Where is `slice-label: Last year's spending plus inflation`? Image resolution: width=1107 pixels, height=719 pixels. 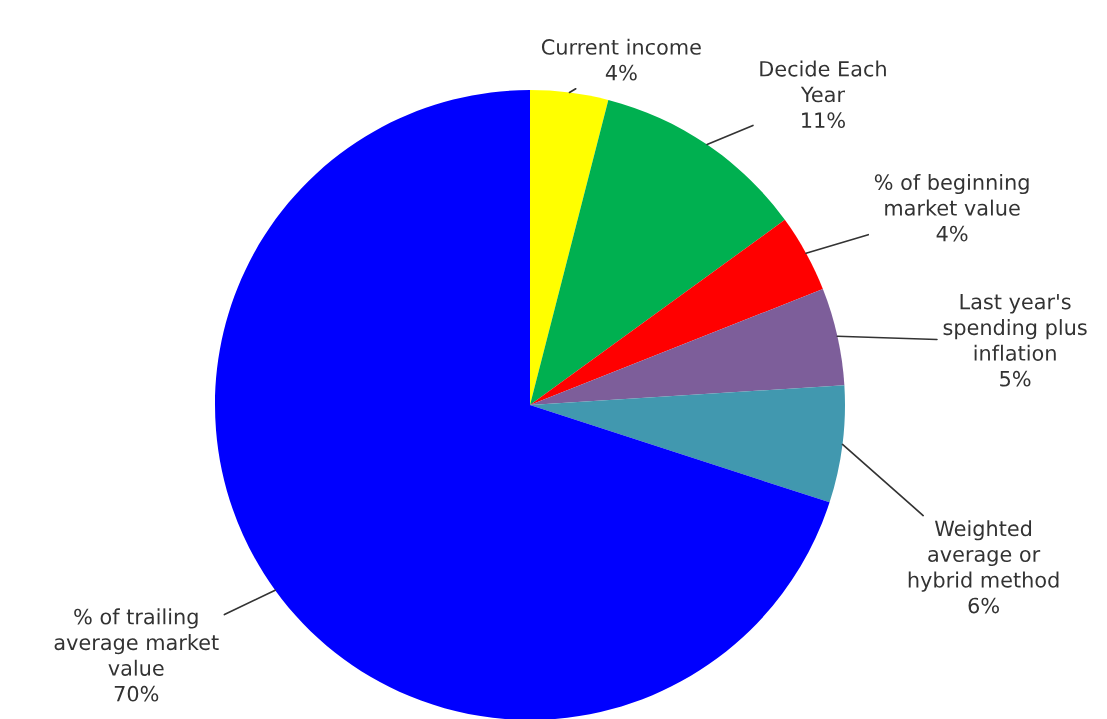 slice-label: Last year's spending plus inflation is located at coordinates (1015, 327).